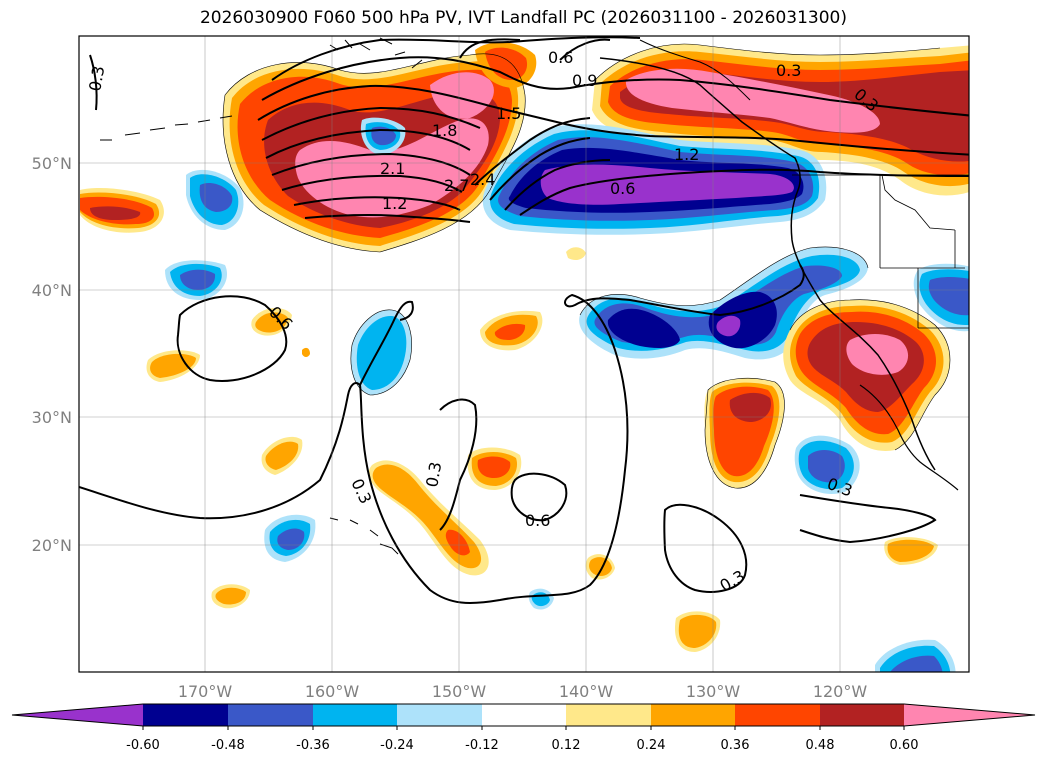  Describe the element at coordinates (444, 130) in the screenshot. I see `contour-label: 1.8` at that location.